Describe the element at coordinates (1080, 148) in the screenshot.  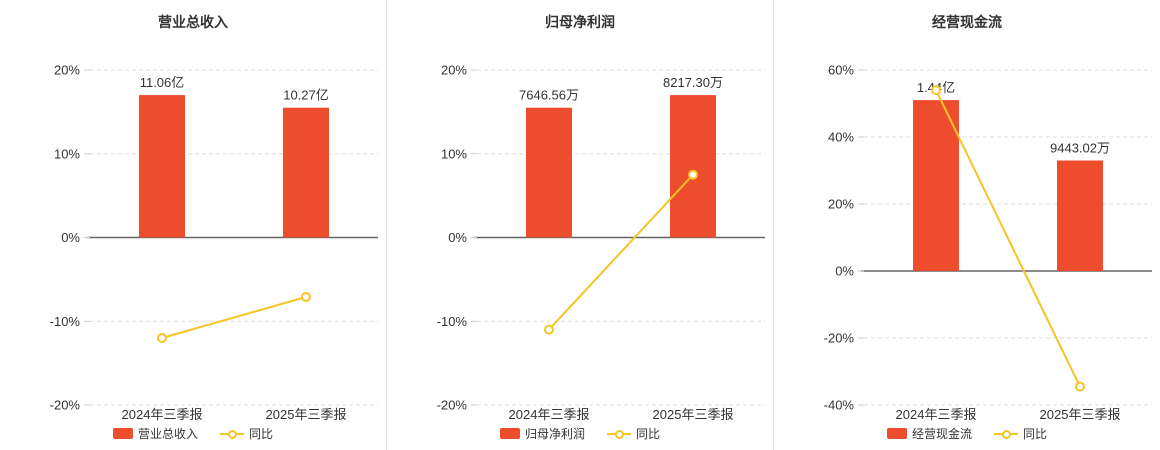
I see `bar-value-label: 9443.02万` at that location.